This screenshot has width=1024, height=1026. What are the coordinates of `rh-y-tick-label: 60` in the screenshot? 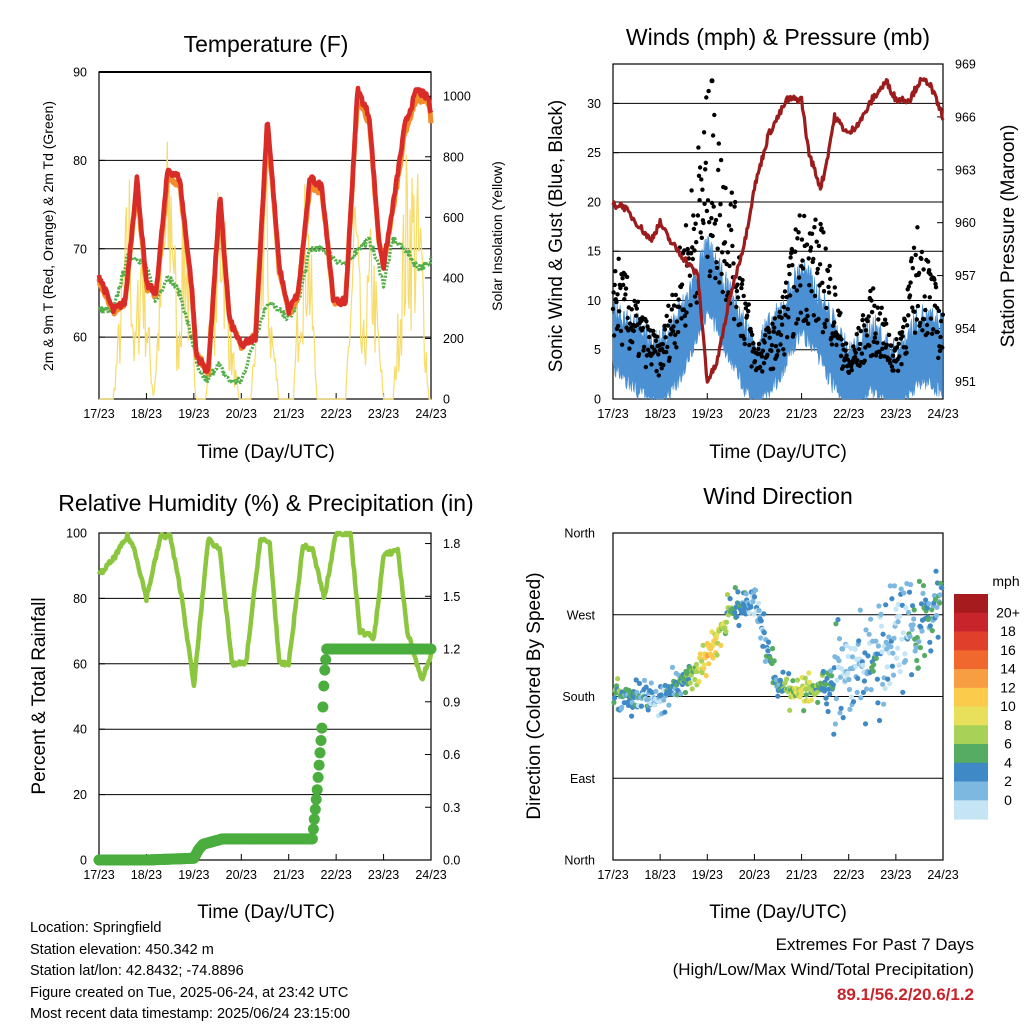 It's located at (80, 664).